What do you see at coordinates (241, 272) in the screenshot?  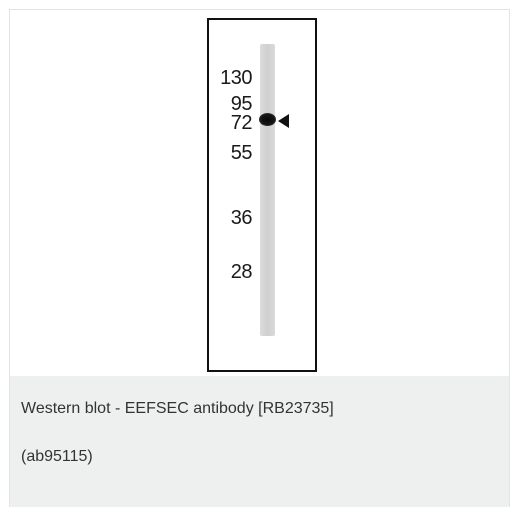 I see `marker-label-28: 28` at bounding box center [241, 272].